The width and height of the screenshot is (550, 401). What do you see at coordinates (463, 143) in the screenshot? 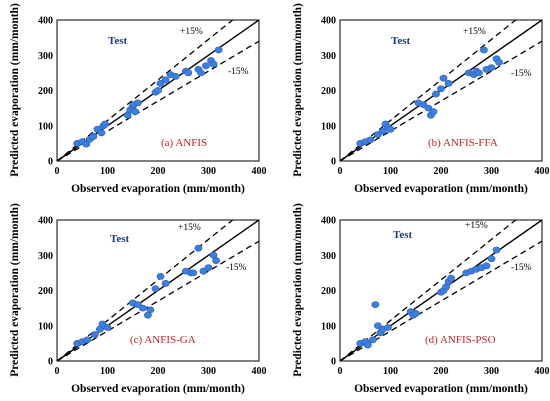
I see `panel-label: (b) ANFIS-FFA` at bounding box center [463, 143].